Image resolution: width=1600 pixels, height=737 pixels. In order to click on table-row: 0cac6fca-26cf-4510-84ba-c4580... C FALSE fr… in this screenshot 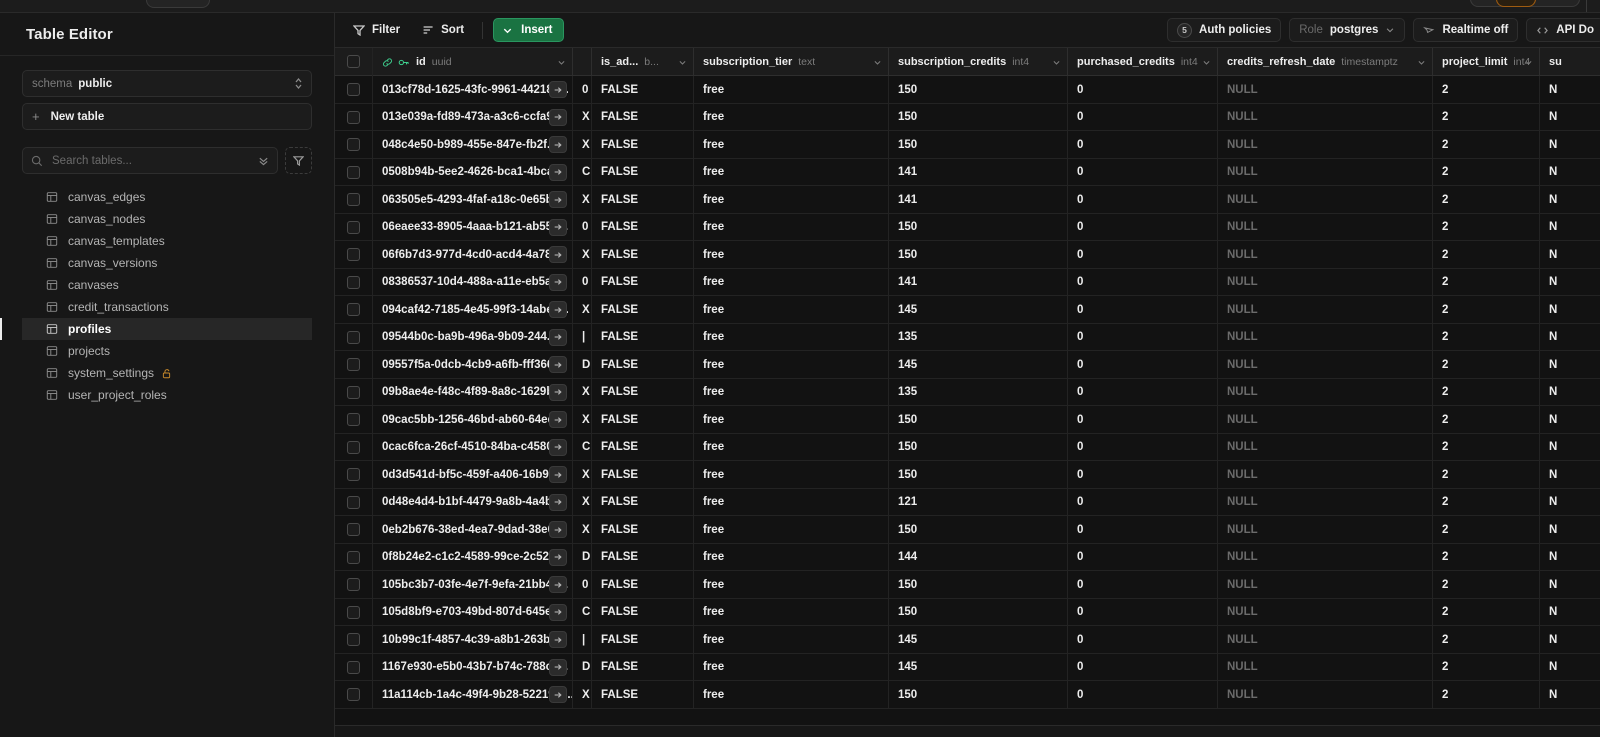, I will do `click(967, 447)`.